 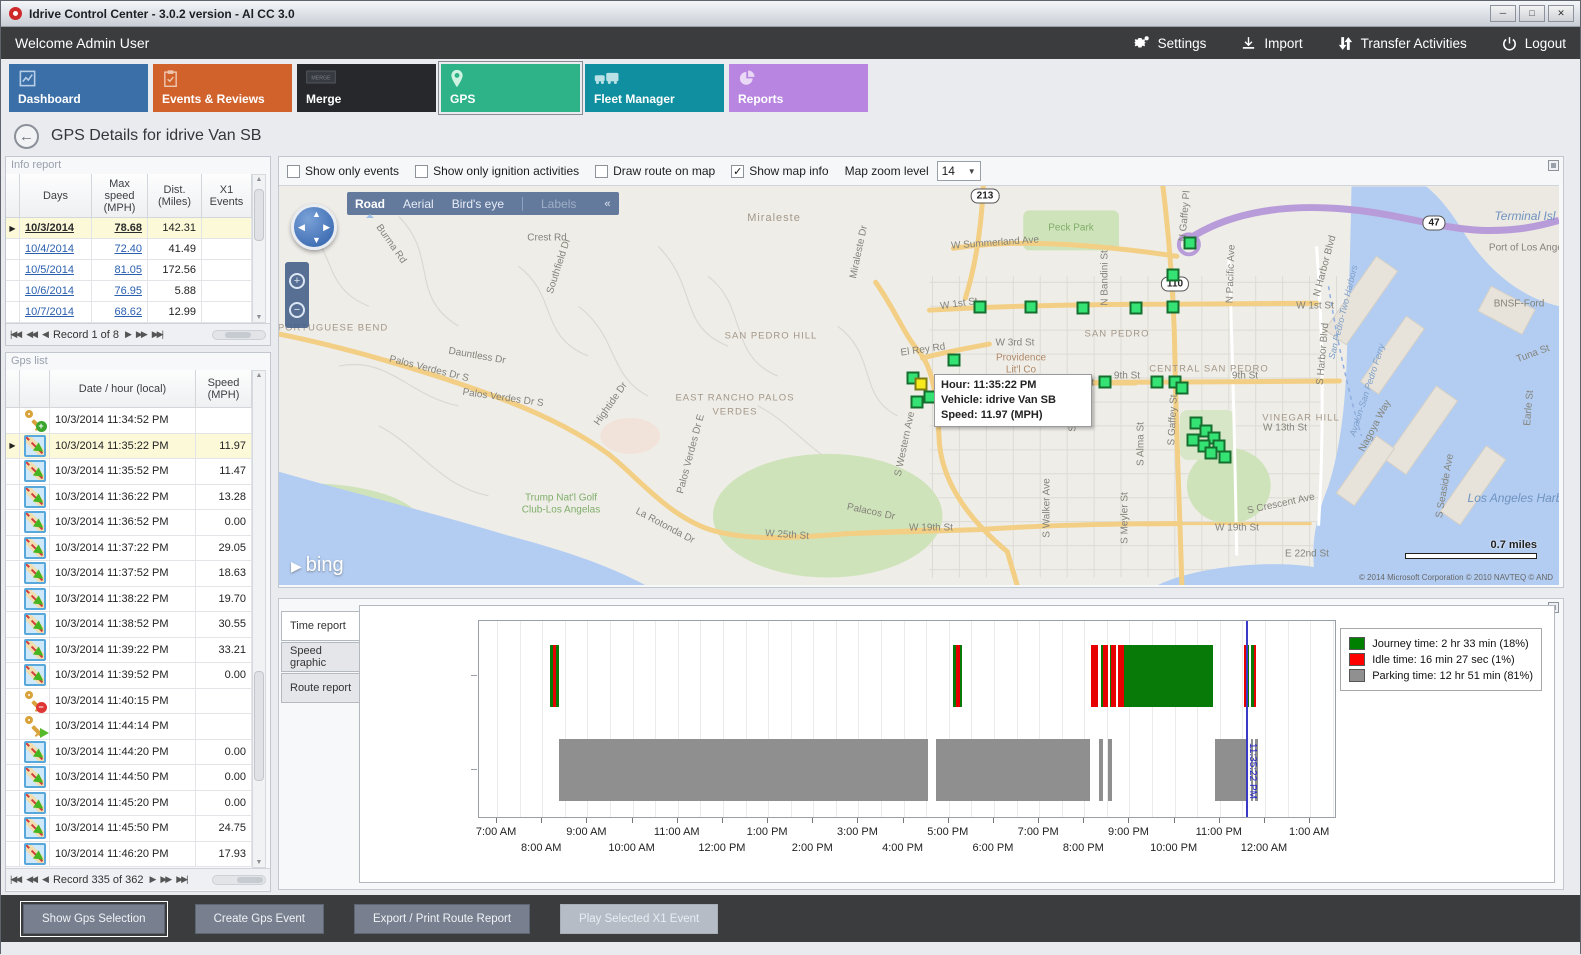 I want to click on map-zoom-select: 14 ▼, so click(x=958, y=171).